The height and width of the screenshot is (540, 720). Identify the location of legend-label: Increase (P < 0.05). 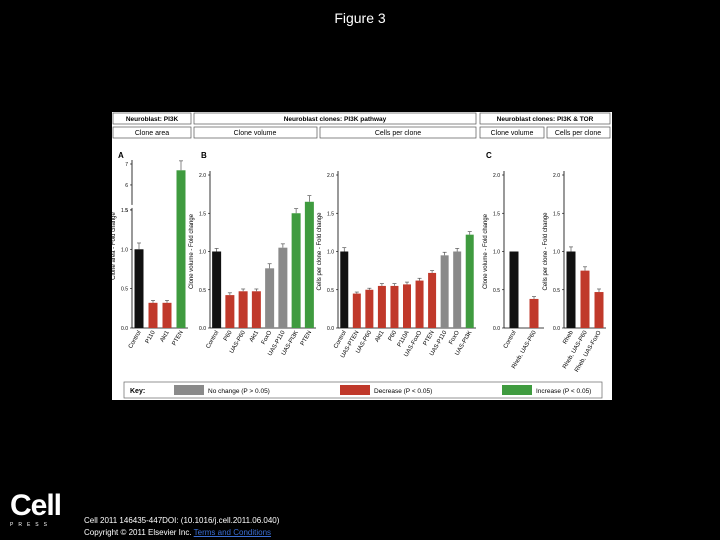
(563, 391).